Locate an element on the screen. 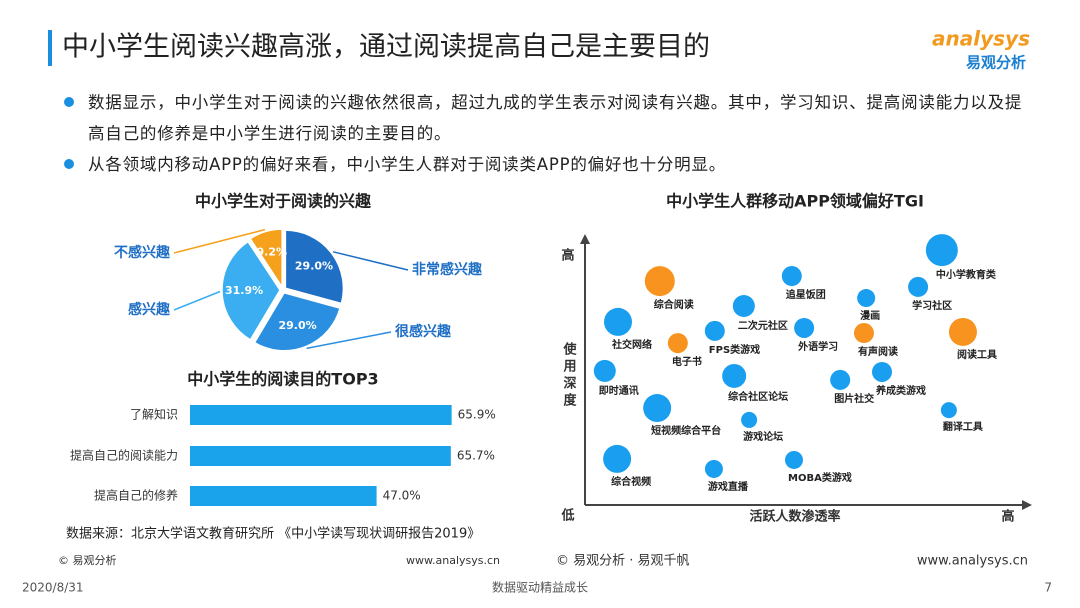  bubble-label: 养成类游戏 is located at coordinates (900, 390).